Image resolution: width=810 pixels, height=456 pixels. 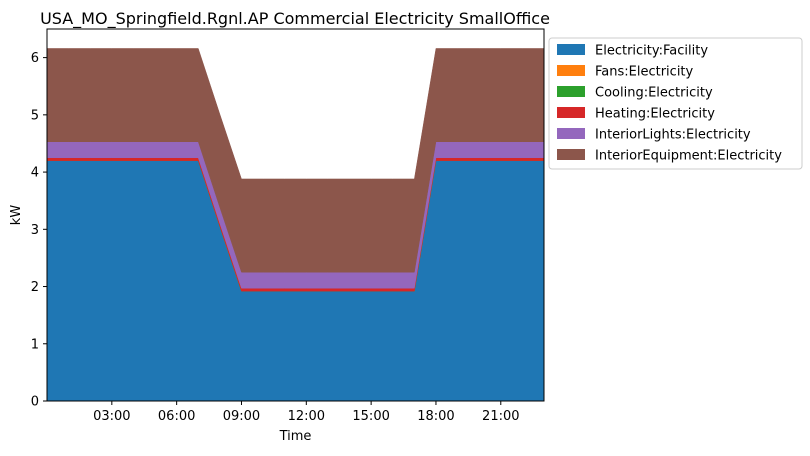 I want to click on legend-frame, so click(x=675, y=103).